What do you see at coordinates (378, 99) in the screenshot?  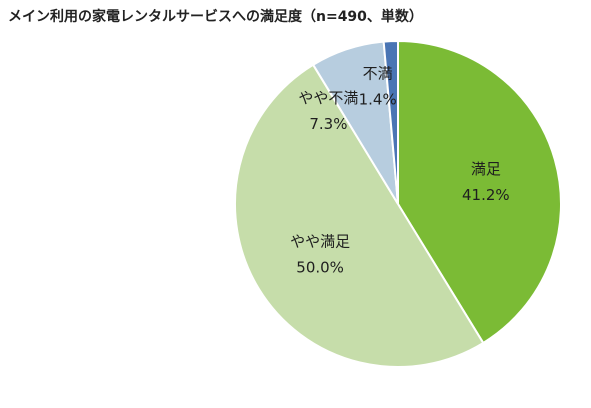 I see `slice-value-label: 1.4%` at bounding box center [378, 99].